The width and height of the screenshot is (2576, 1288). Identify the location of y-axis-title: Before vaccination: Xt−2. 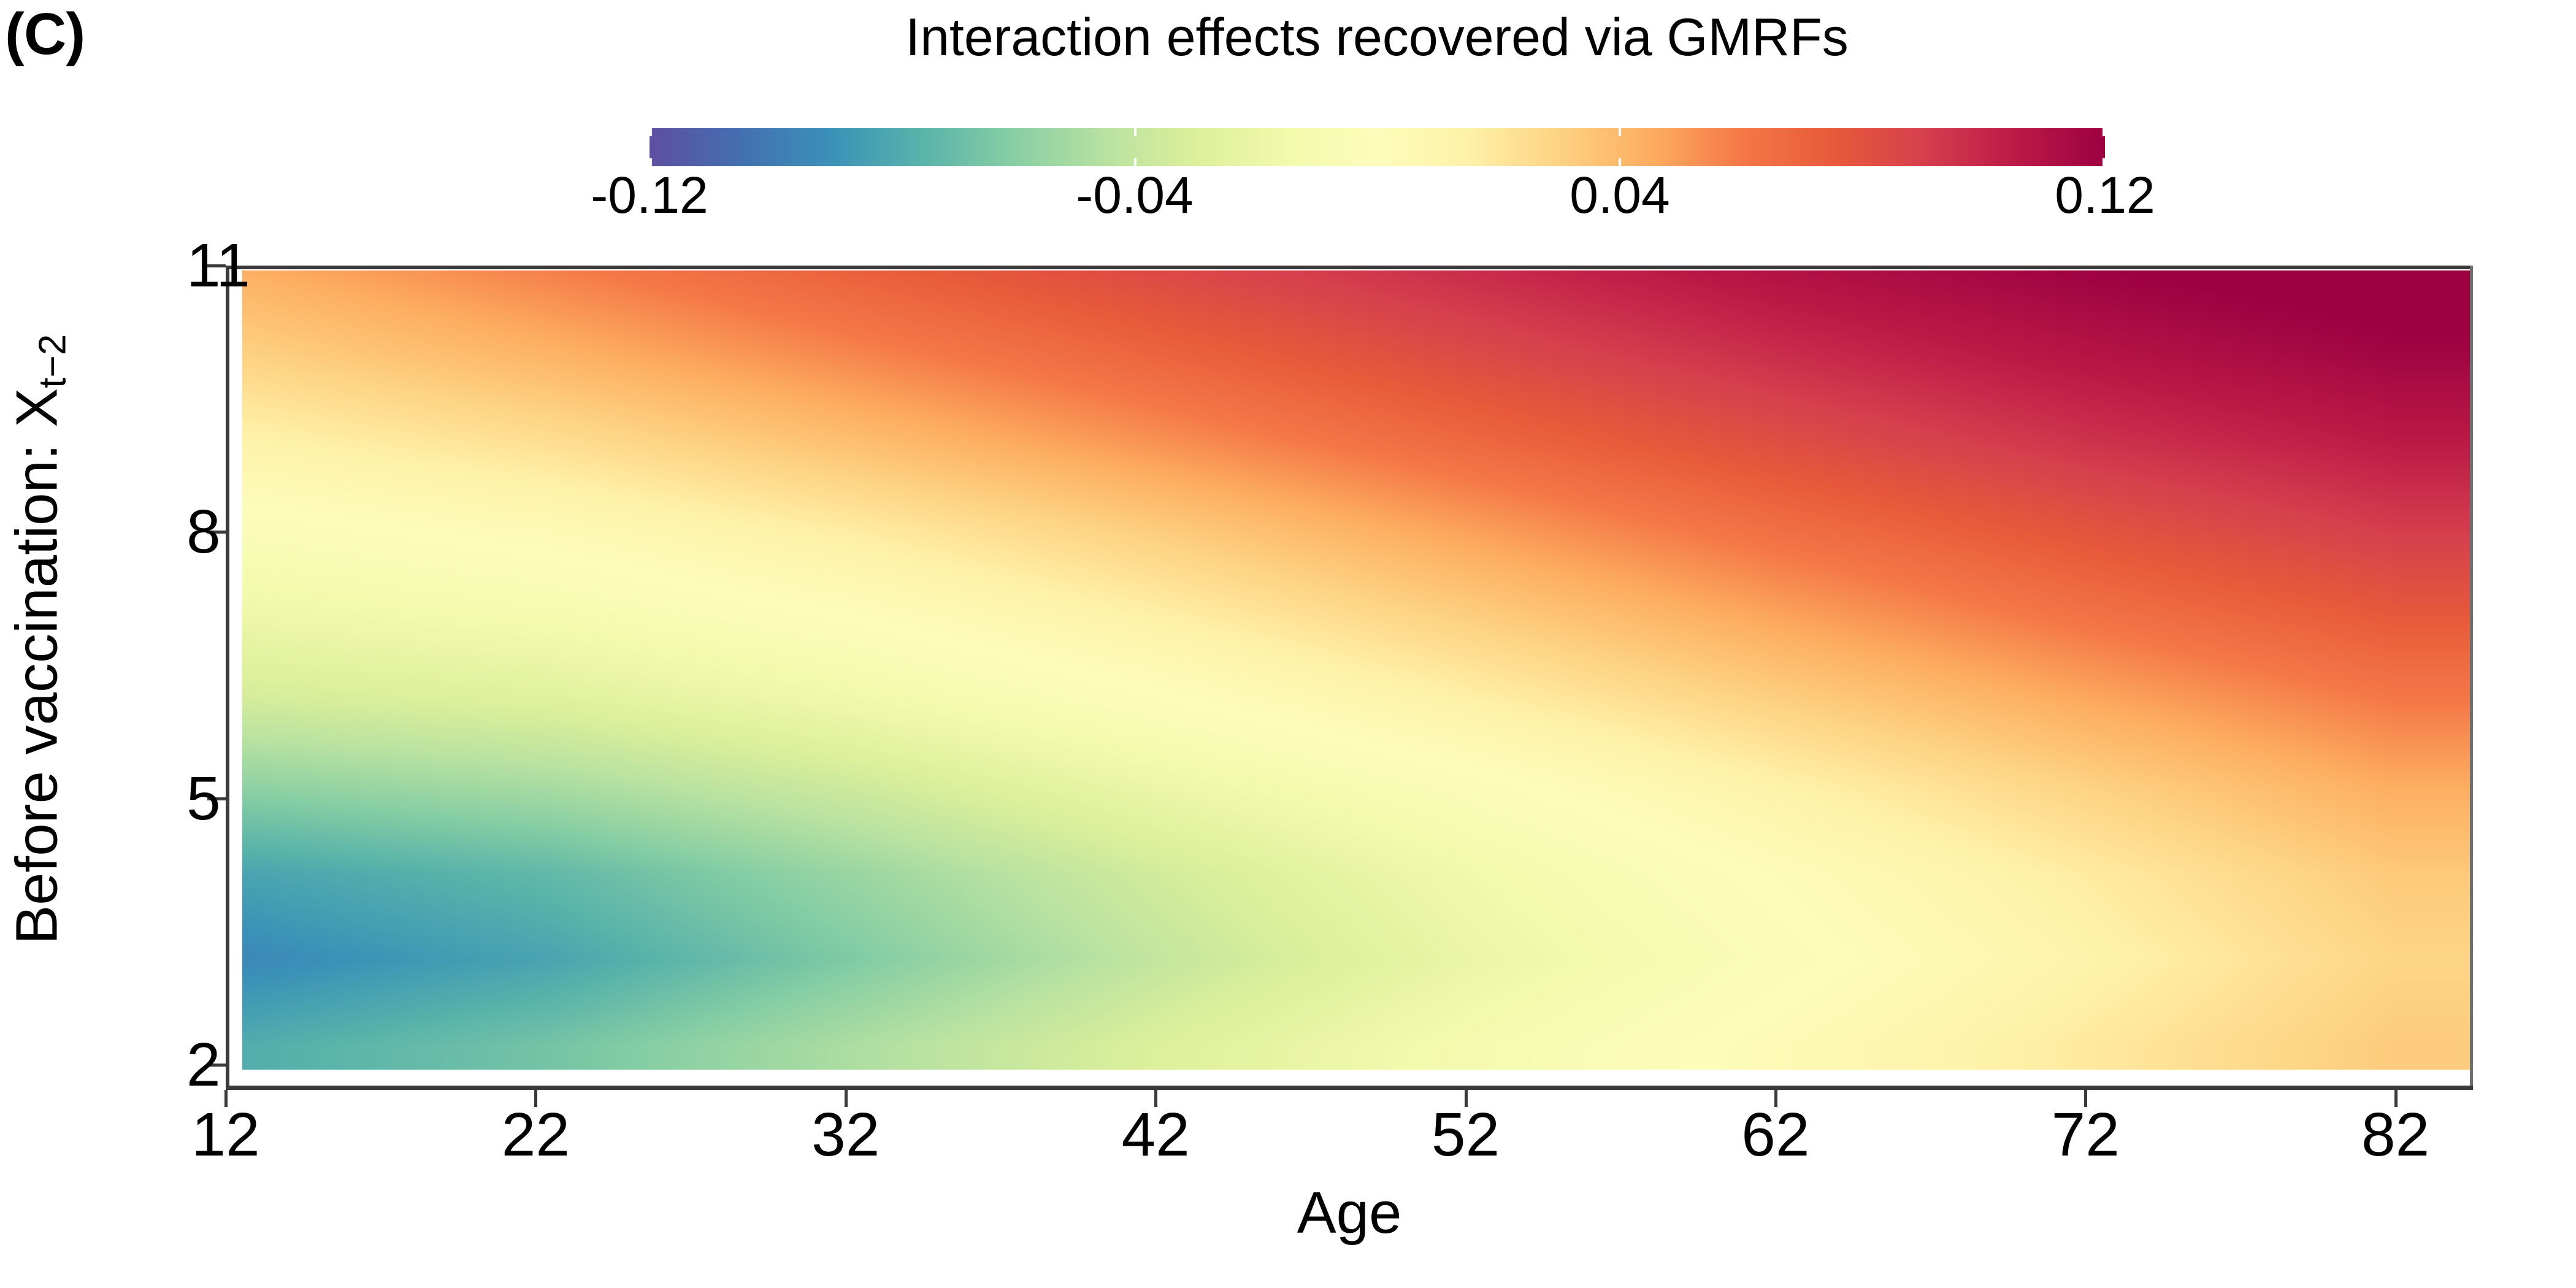
(39, 639).